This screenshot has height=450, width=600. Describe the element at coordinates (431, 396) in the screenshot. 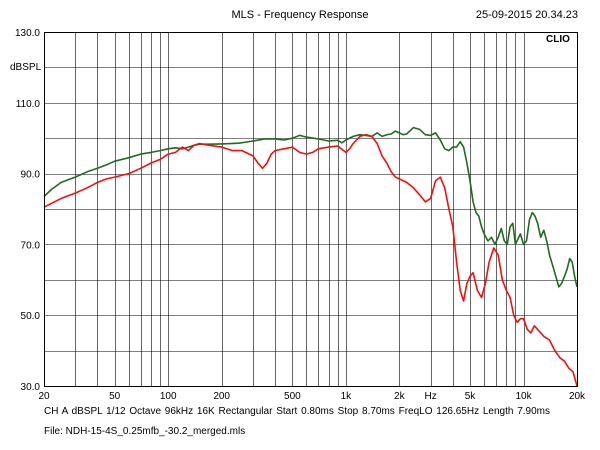

I see `x-tick-label: Hz` at that location.